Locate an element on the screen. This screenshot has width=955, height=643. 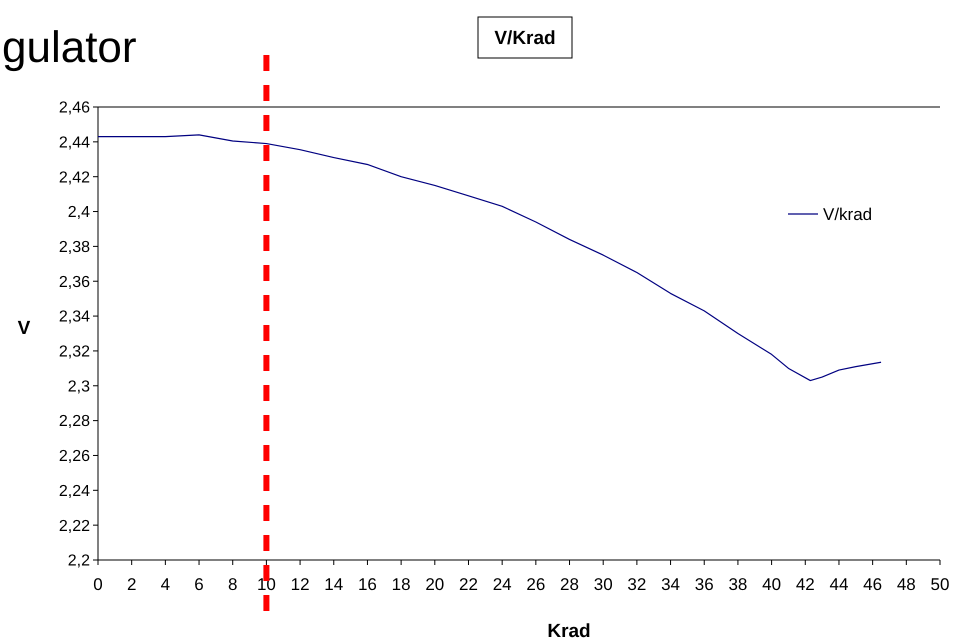
y-tick-label: 2,4 is located at coordinates (79, 213).